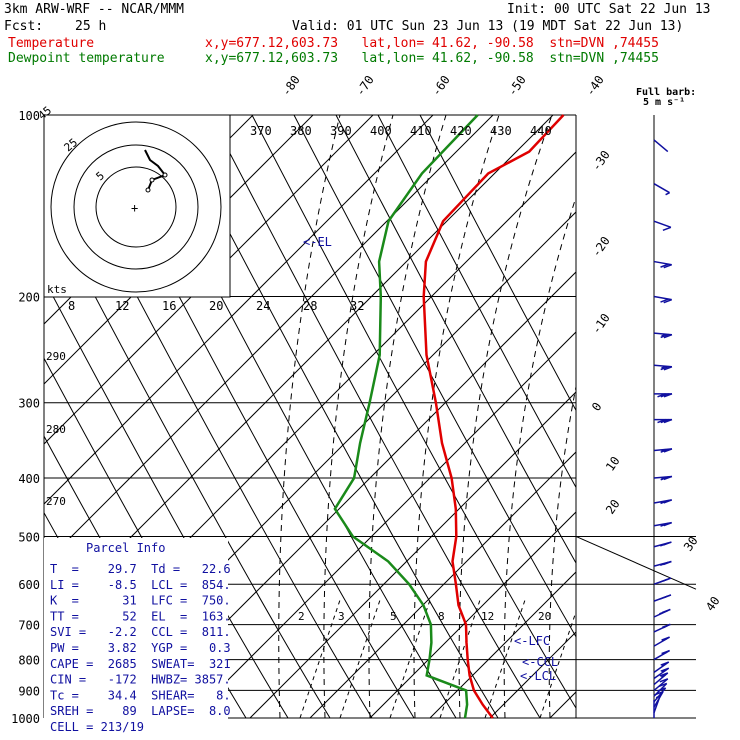 Image resolution: width=740 pixels, height=740 pixels. I want to click on parcel-info-title: Parcel Info, so click(125, 548).